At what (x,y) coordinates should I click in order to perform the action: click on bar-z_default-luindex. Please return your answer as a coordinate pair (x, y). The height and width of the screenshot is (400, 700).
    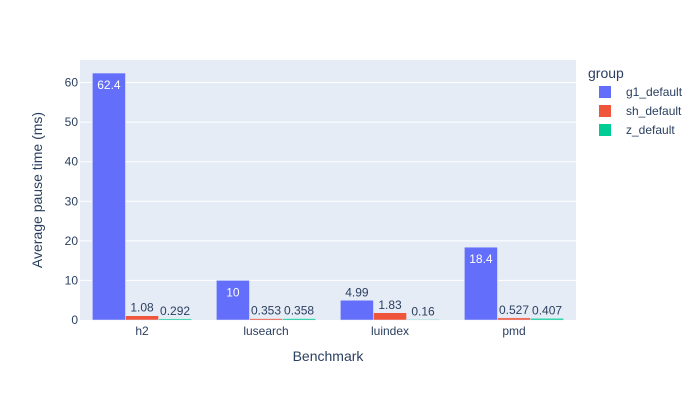
    Looking at the image, I should click on (423, 320).